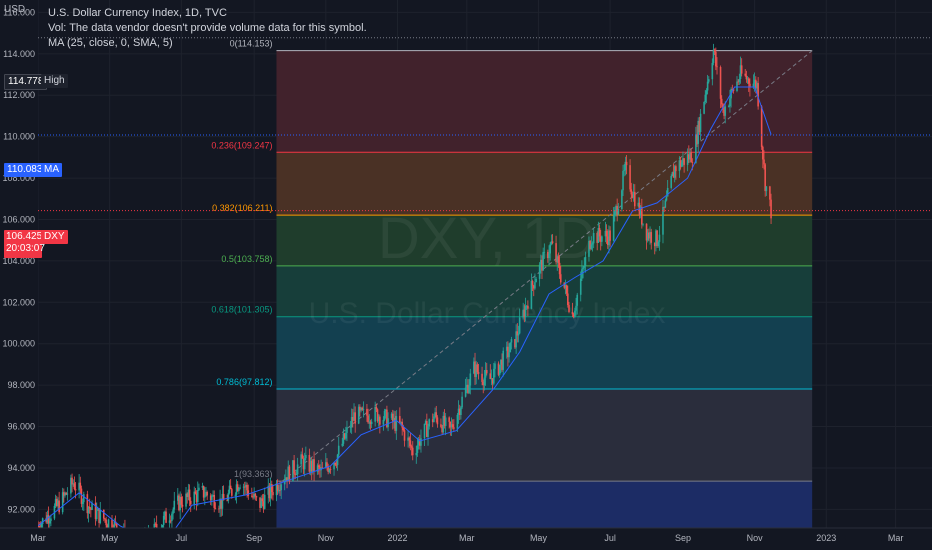 The width and height of the screenshot is (932, 550). Describe the element at coordinates (110, 43) in the screenshot. I see `ma-indicator-label: MA (25, close, 0, SMA, 5)` at that location.